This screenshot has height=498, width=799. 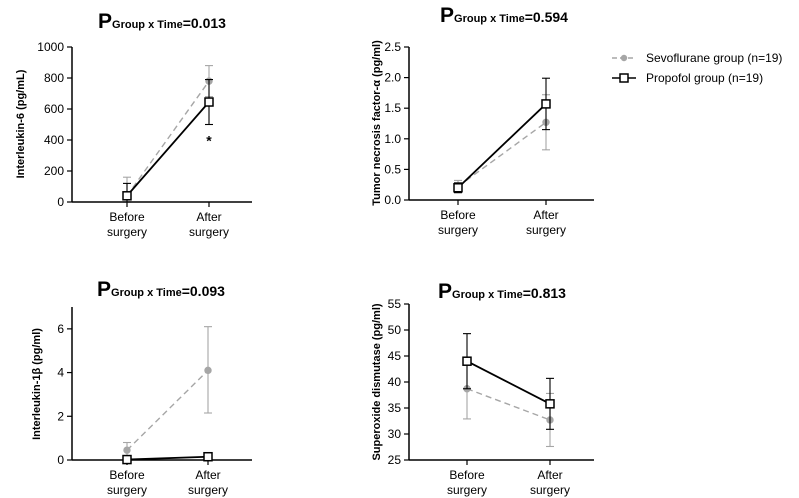 What do you see at coordinates (395, 408) in the screenshot?
I see `y-tick-label: 35` at bounding box center [395, 408].